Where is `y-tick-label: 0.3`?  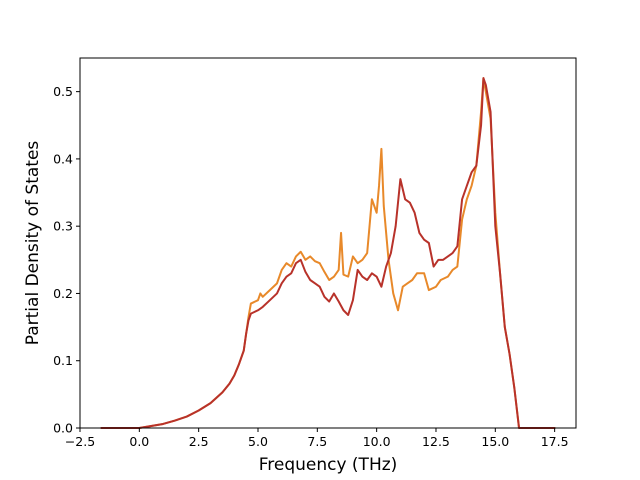 y-tick-label: 0.3 is located at coordinates (63, 226).